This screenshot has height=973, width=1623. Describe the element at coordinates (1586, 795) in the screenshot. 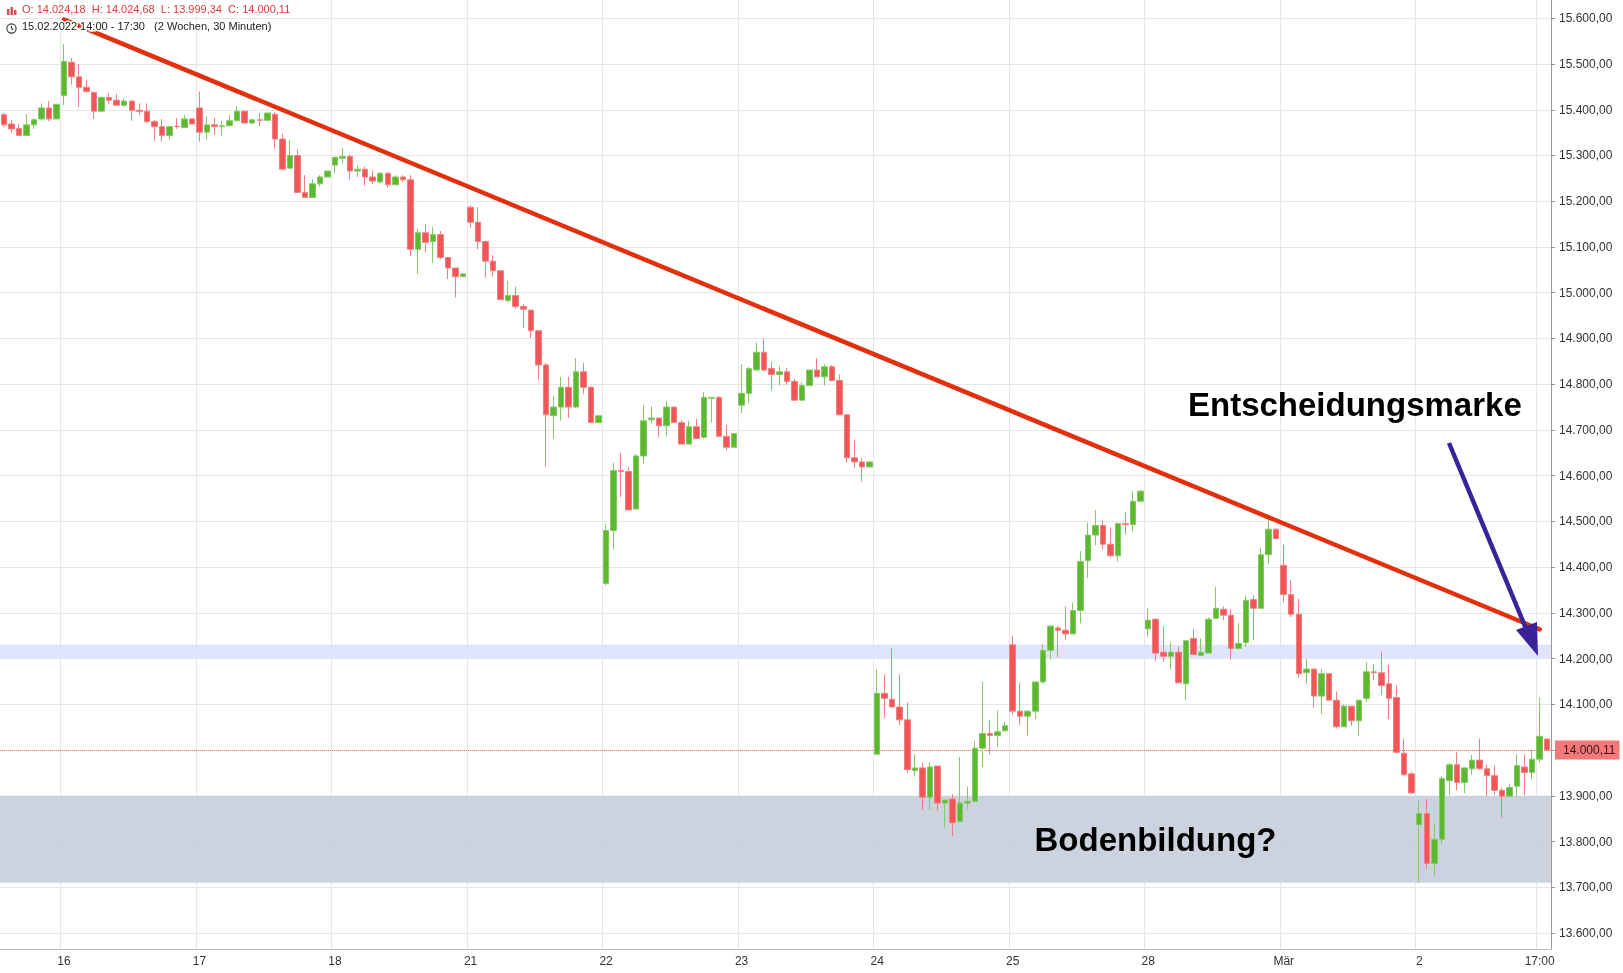

I see `y-tick-label: 13.900,00` at that location.